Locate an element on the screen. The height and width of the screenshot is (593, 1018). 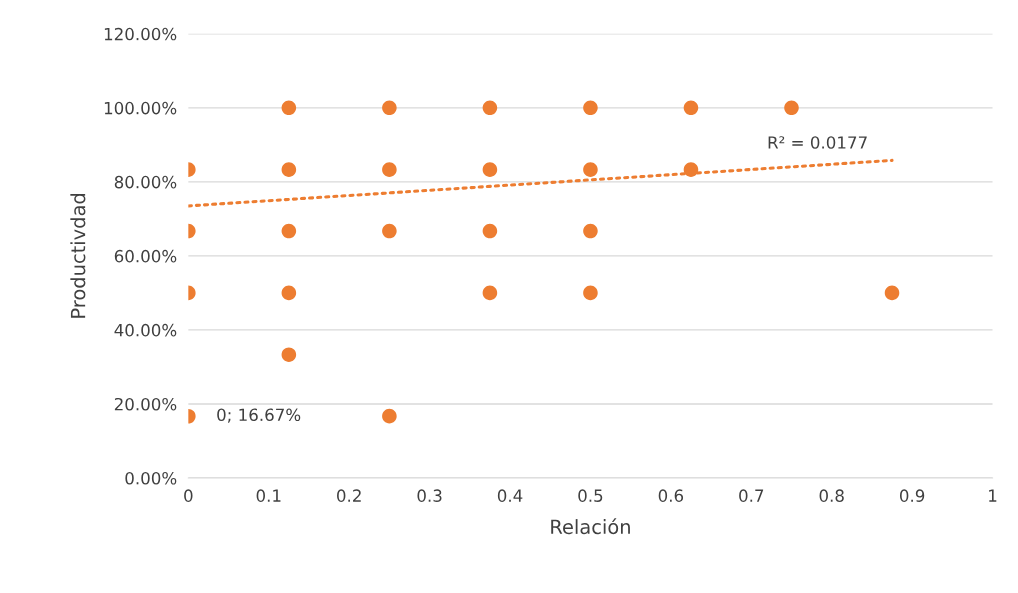
x-axis-title: Relación is located at coordinates (590, 526).